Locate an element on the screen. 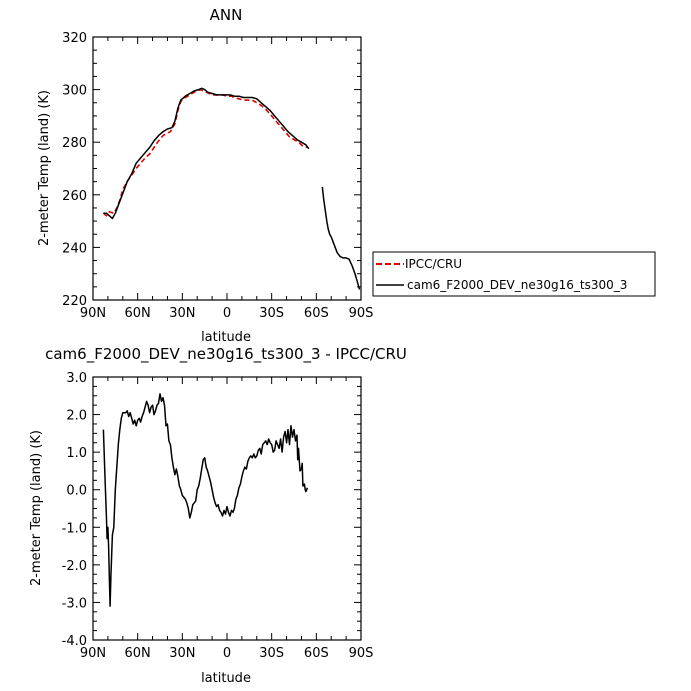 The image size is (691, 691). bottom-y-tick-label: 2.0 is located at coordinates (76, 416).